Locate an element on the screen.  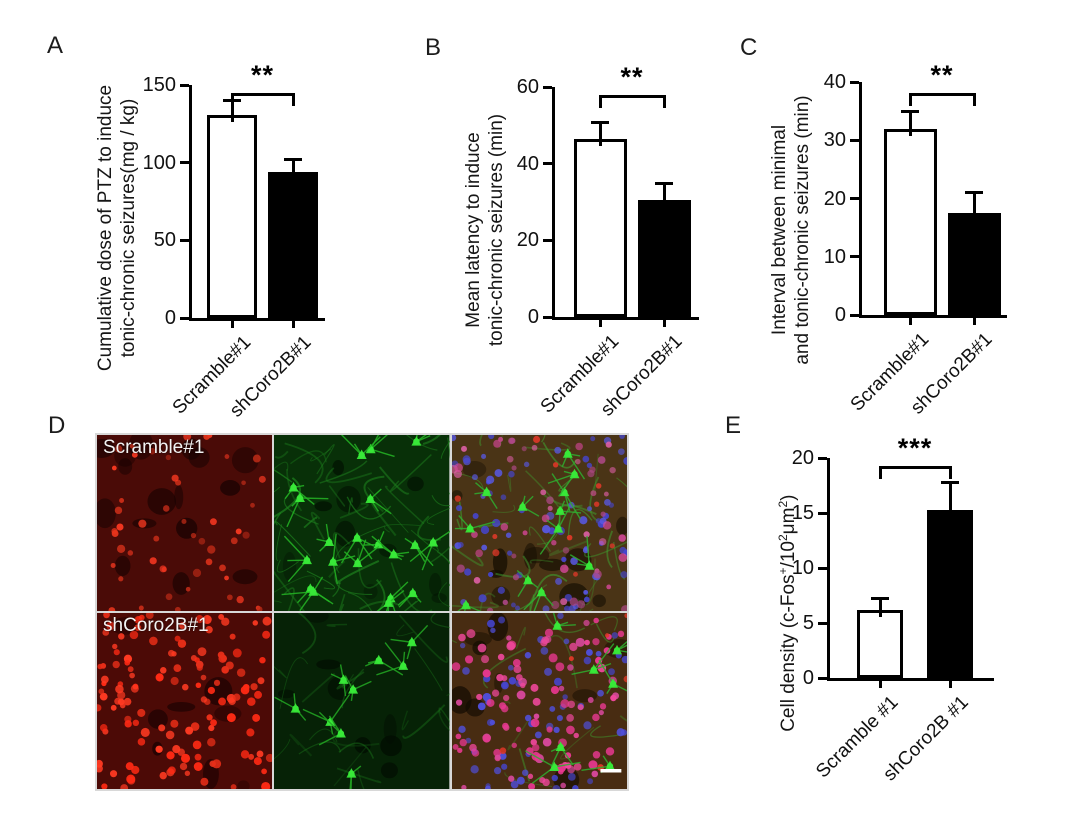
y-tick-label: 5 is located at coordinates (808, 623).